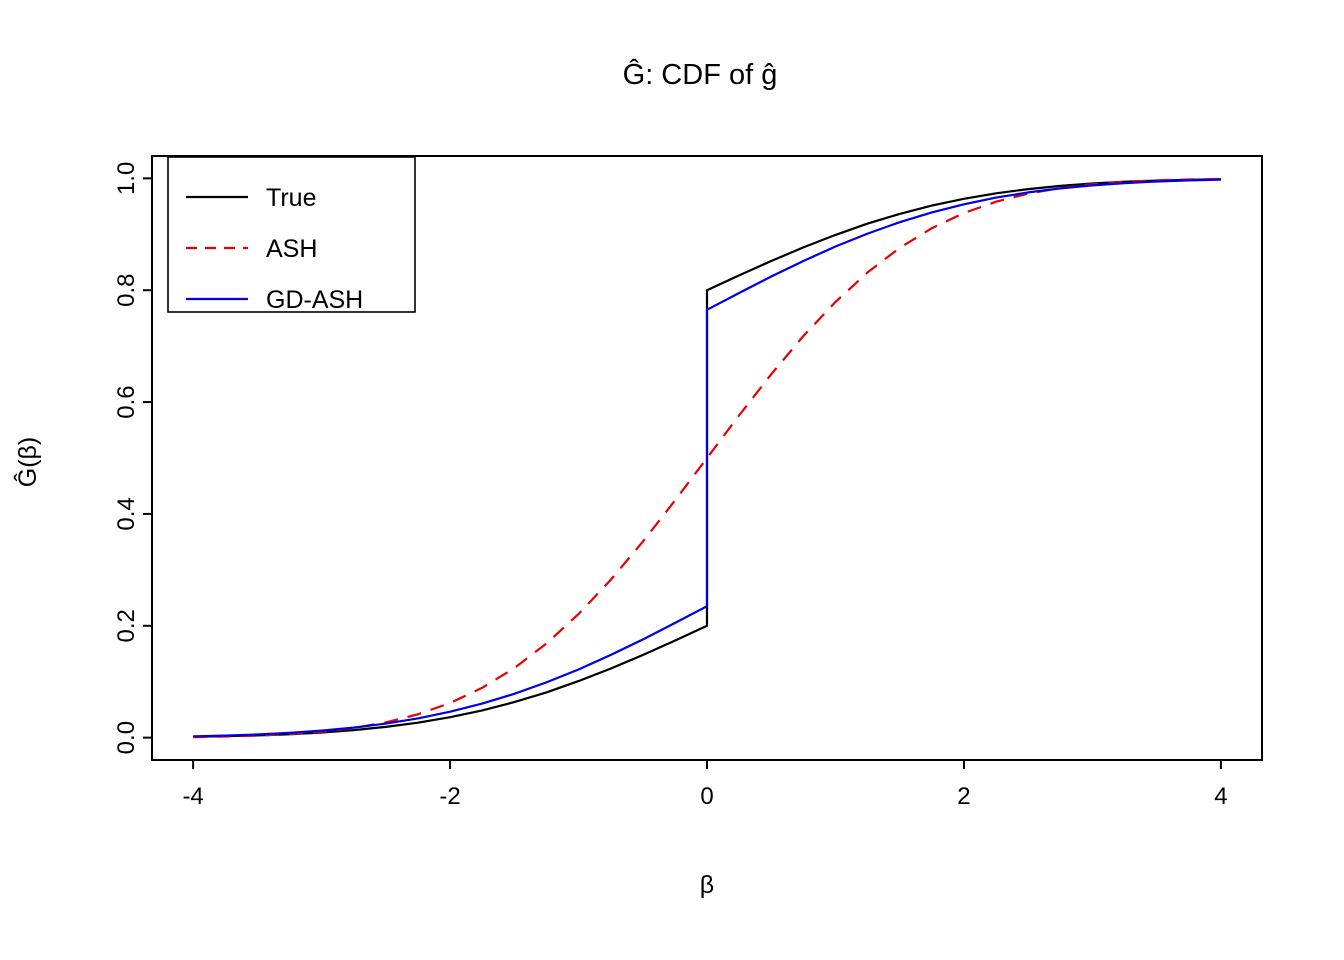 Image resolution: width=1344 pixels, height=960 pixels. I want to click on y-tick-label: 0.0, so click(126, 737).